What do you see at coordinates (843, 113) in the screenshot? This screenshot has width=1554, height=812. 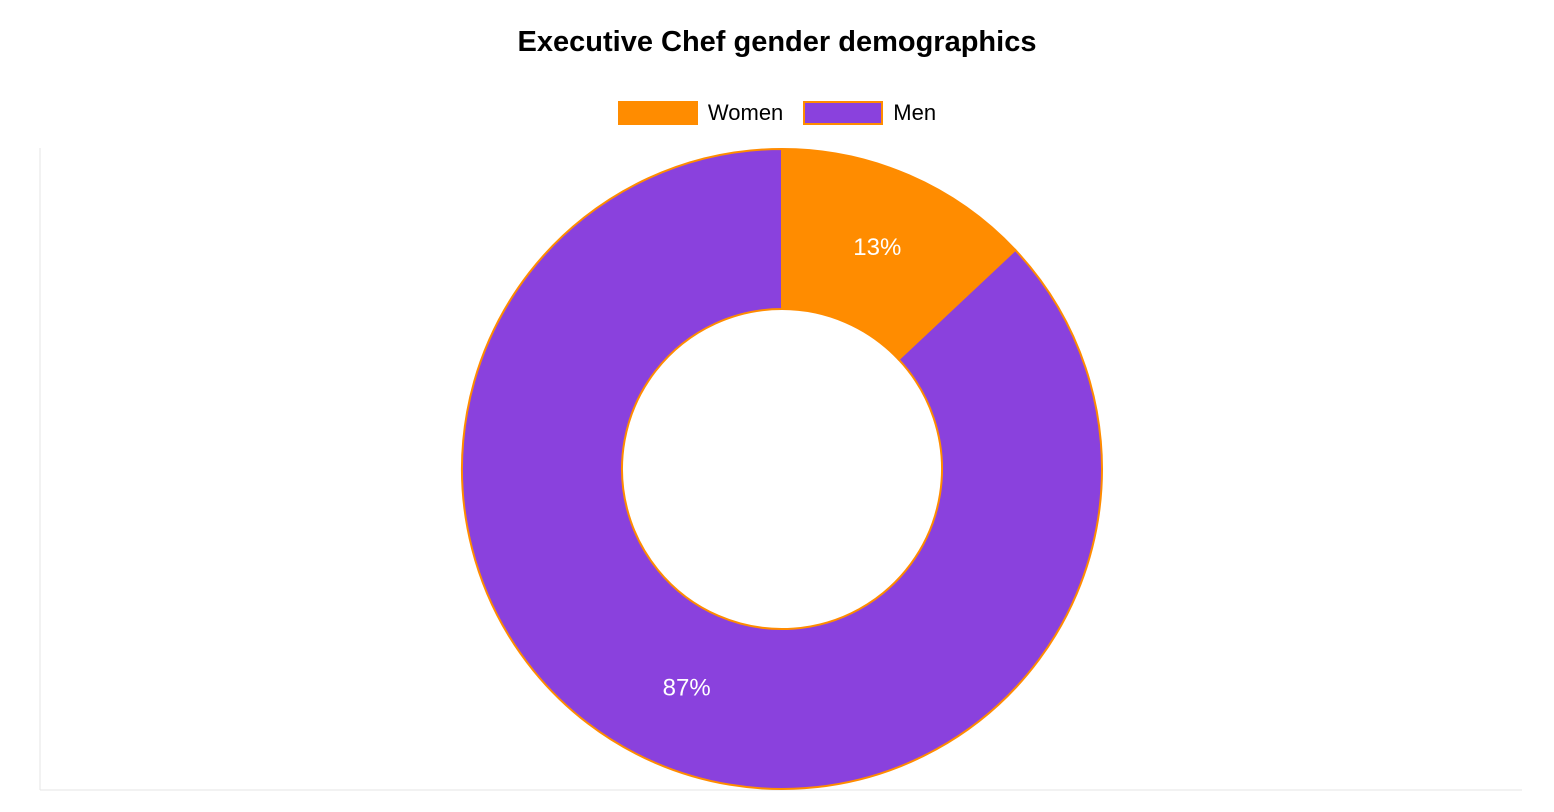 I see `legend-swatch-men` at bounding box center [843, 113].